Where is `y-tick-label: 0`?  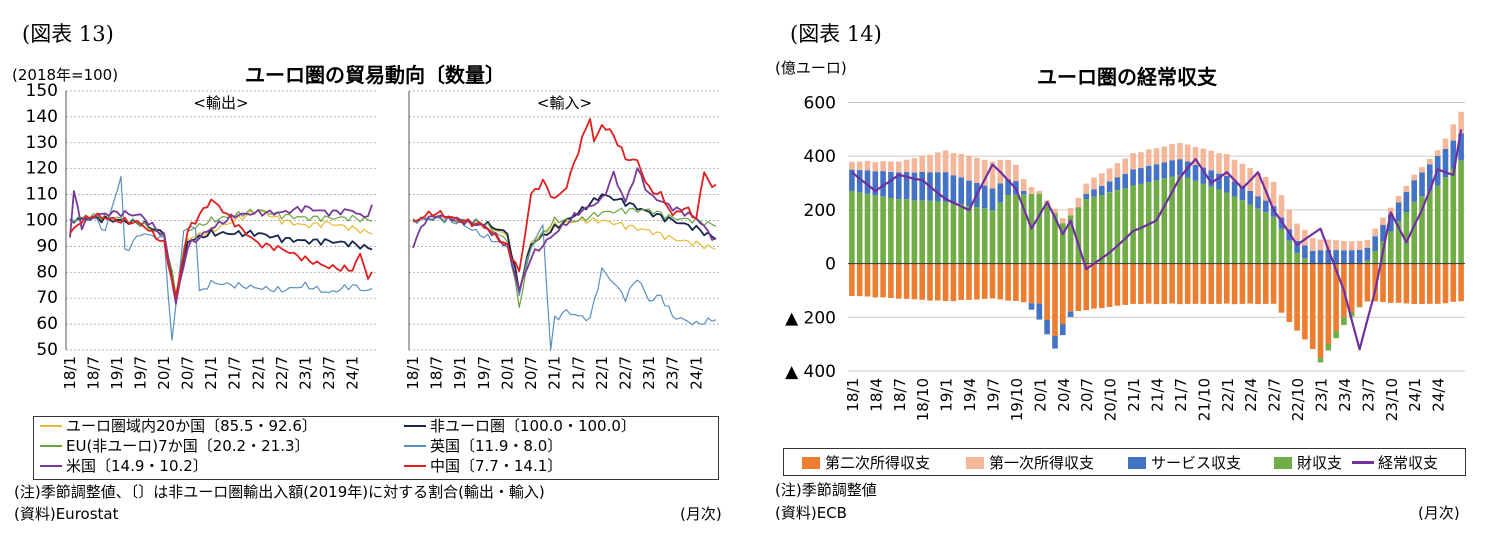
y-tick-label: 0 is located at coordinates (830, 265).